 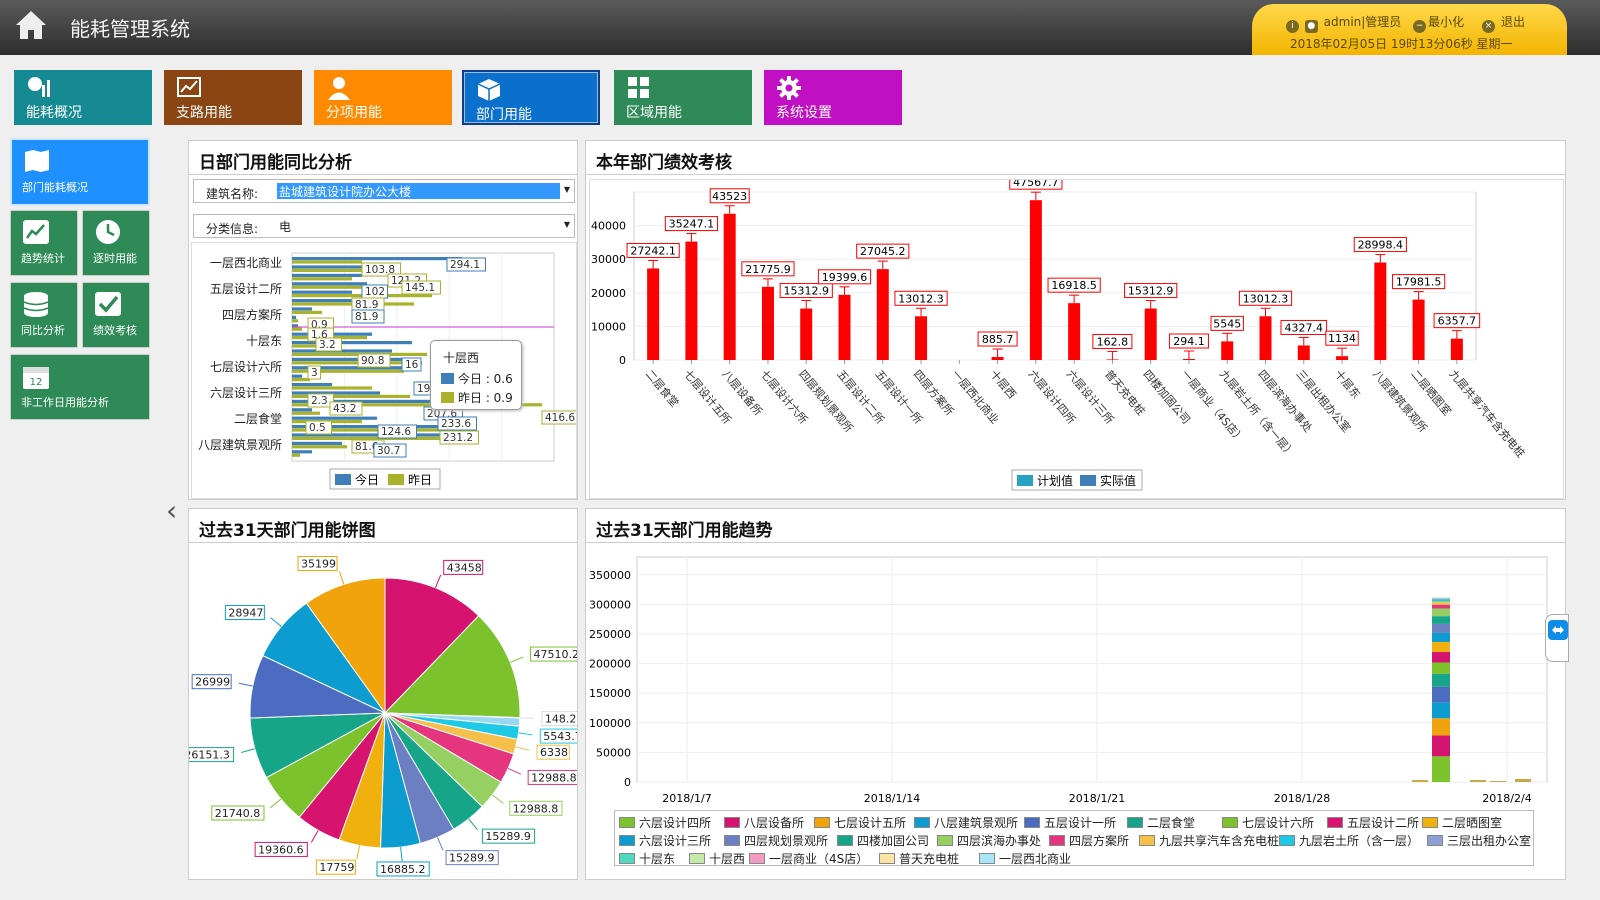 I want to click on legend-item: 七层设计五所, so click(x=860, y=822).